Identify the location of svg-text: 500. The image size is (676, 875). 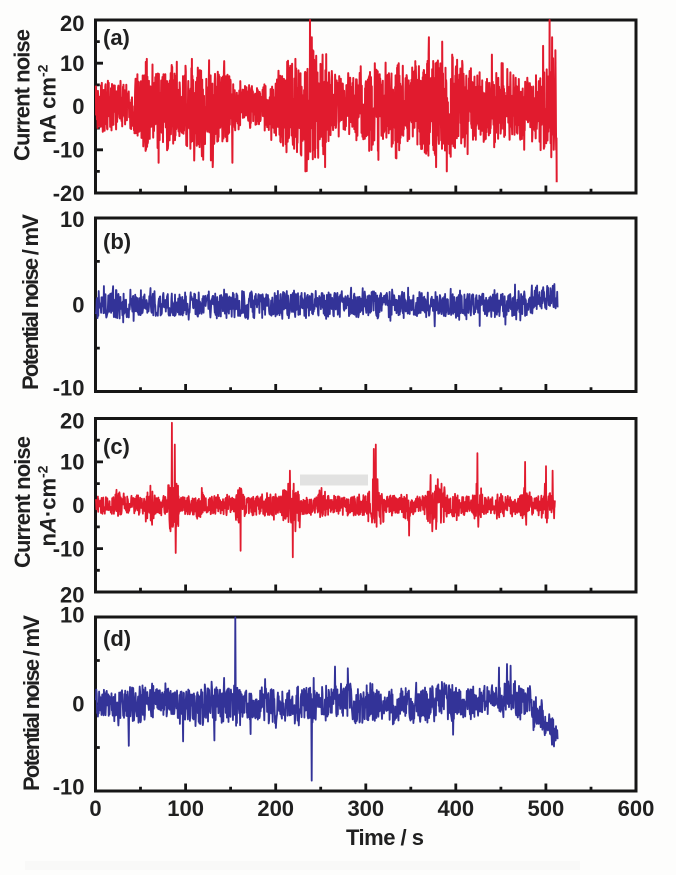
(546, 808).